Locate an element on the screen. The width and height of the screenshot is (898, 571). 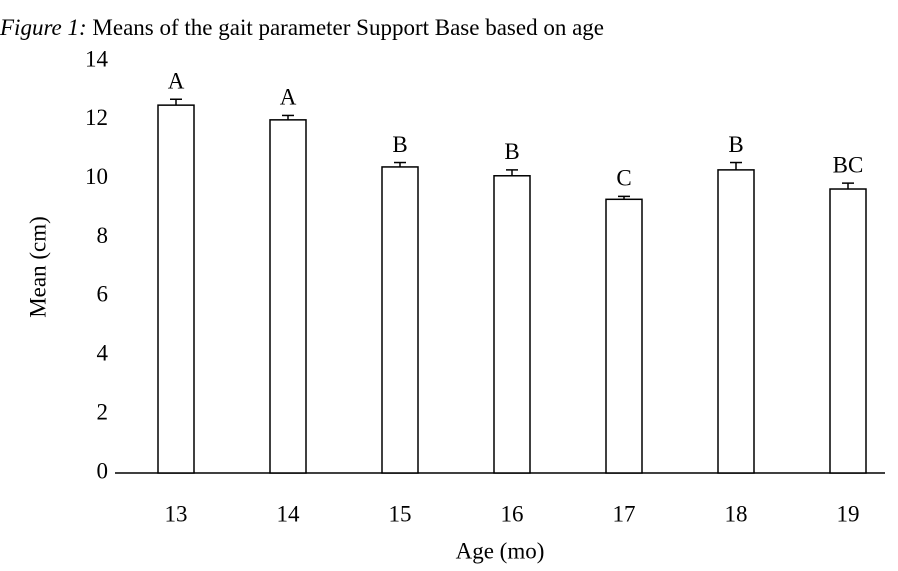
x-tick-label: 18 is located at coordinates (736, 513).